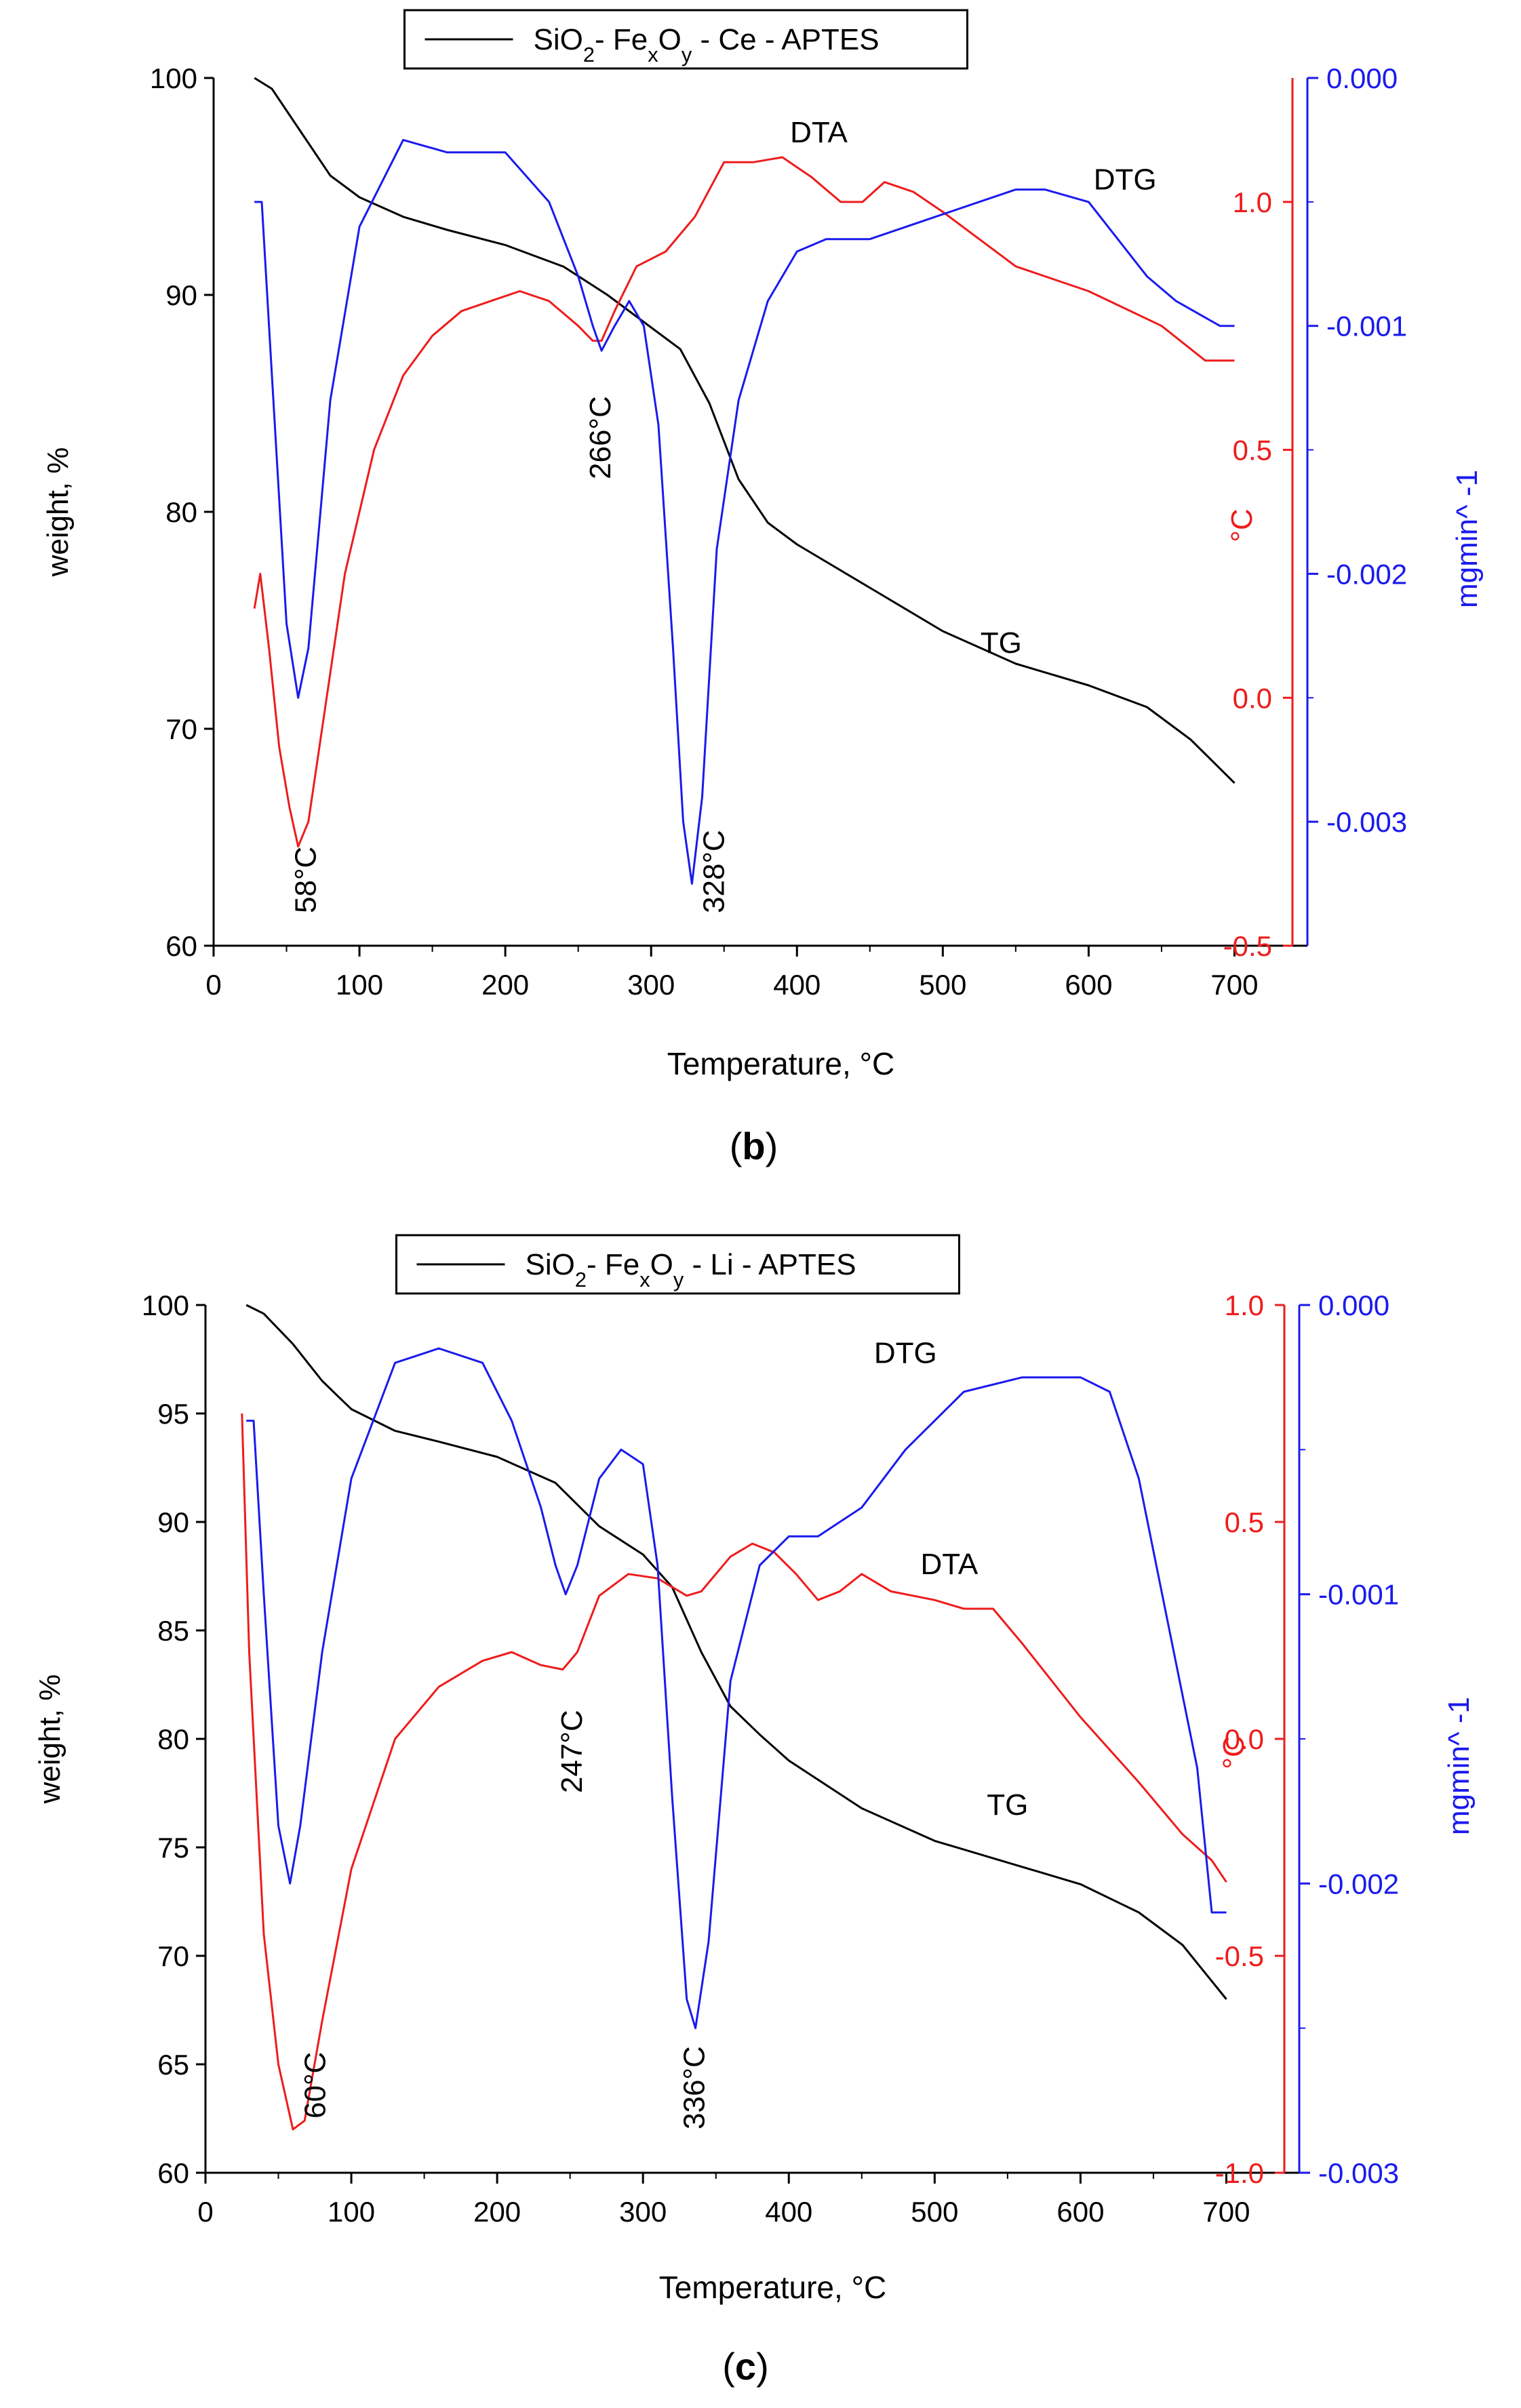  What do you see at coordinates (691, 1269) in the screenshot?
I see `legend-label: SiO2- FexOy - Li - APTES` at bounding box center [691, 1269].